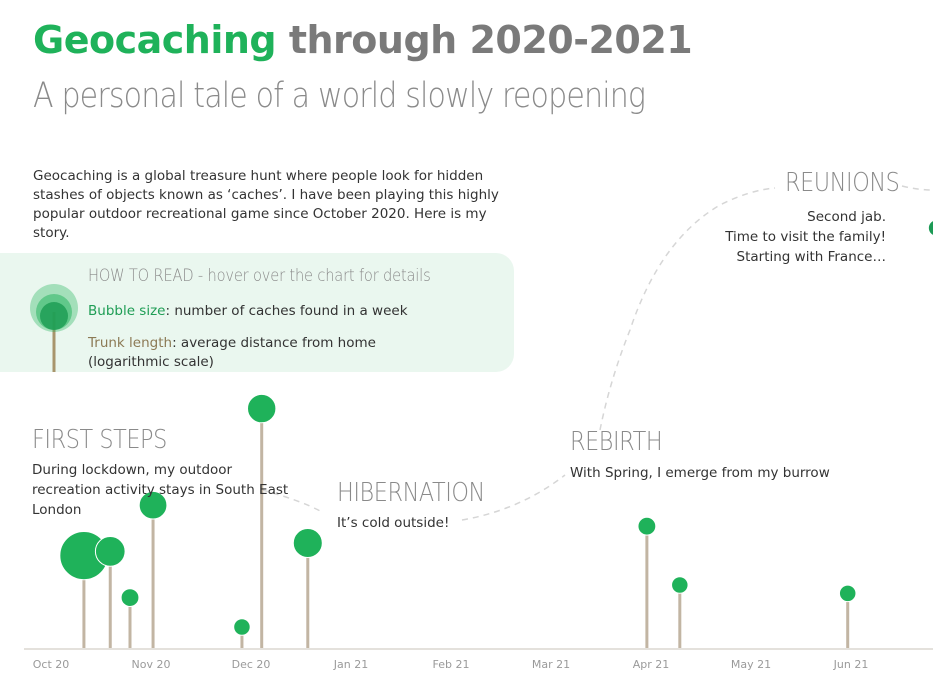 The image size is (933, 685). I want to click on legend-tree-icon, so click(54, 328).